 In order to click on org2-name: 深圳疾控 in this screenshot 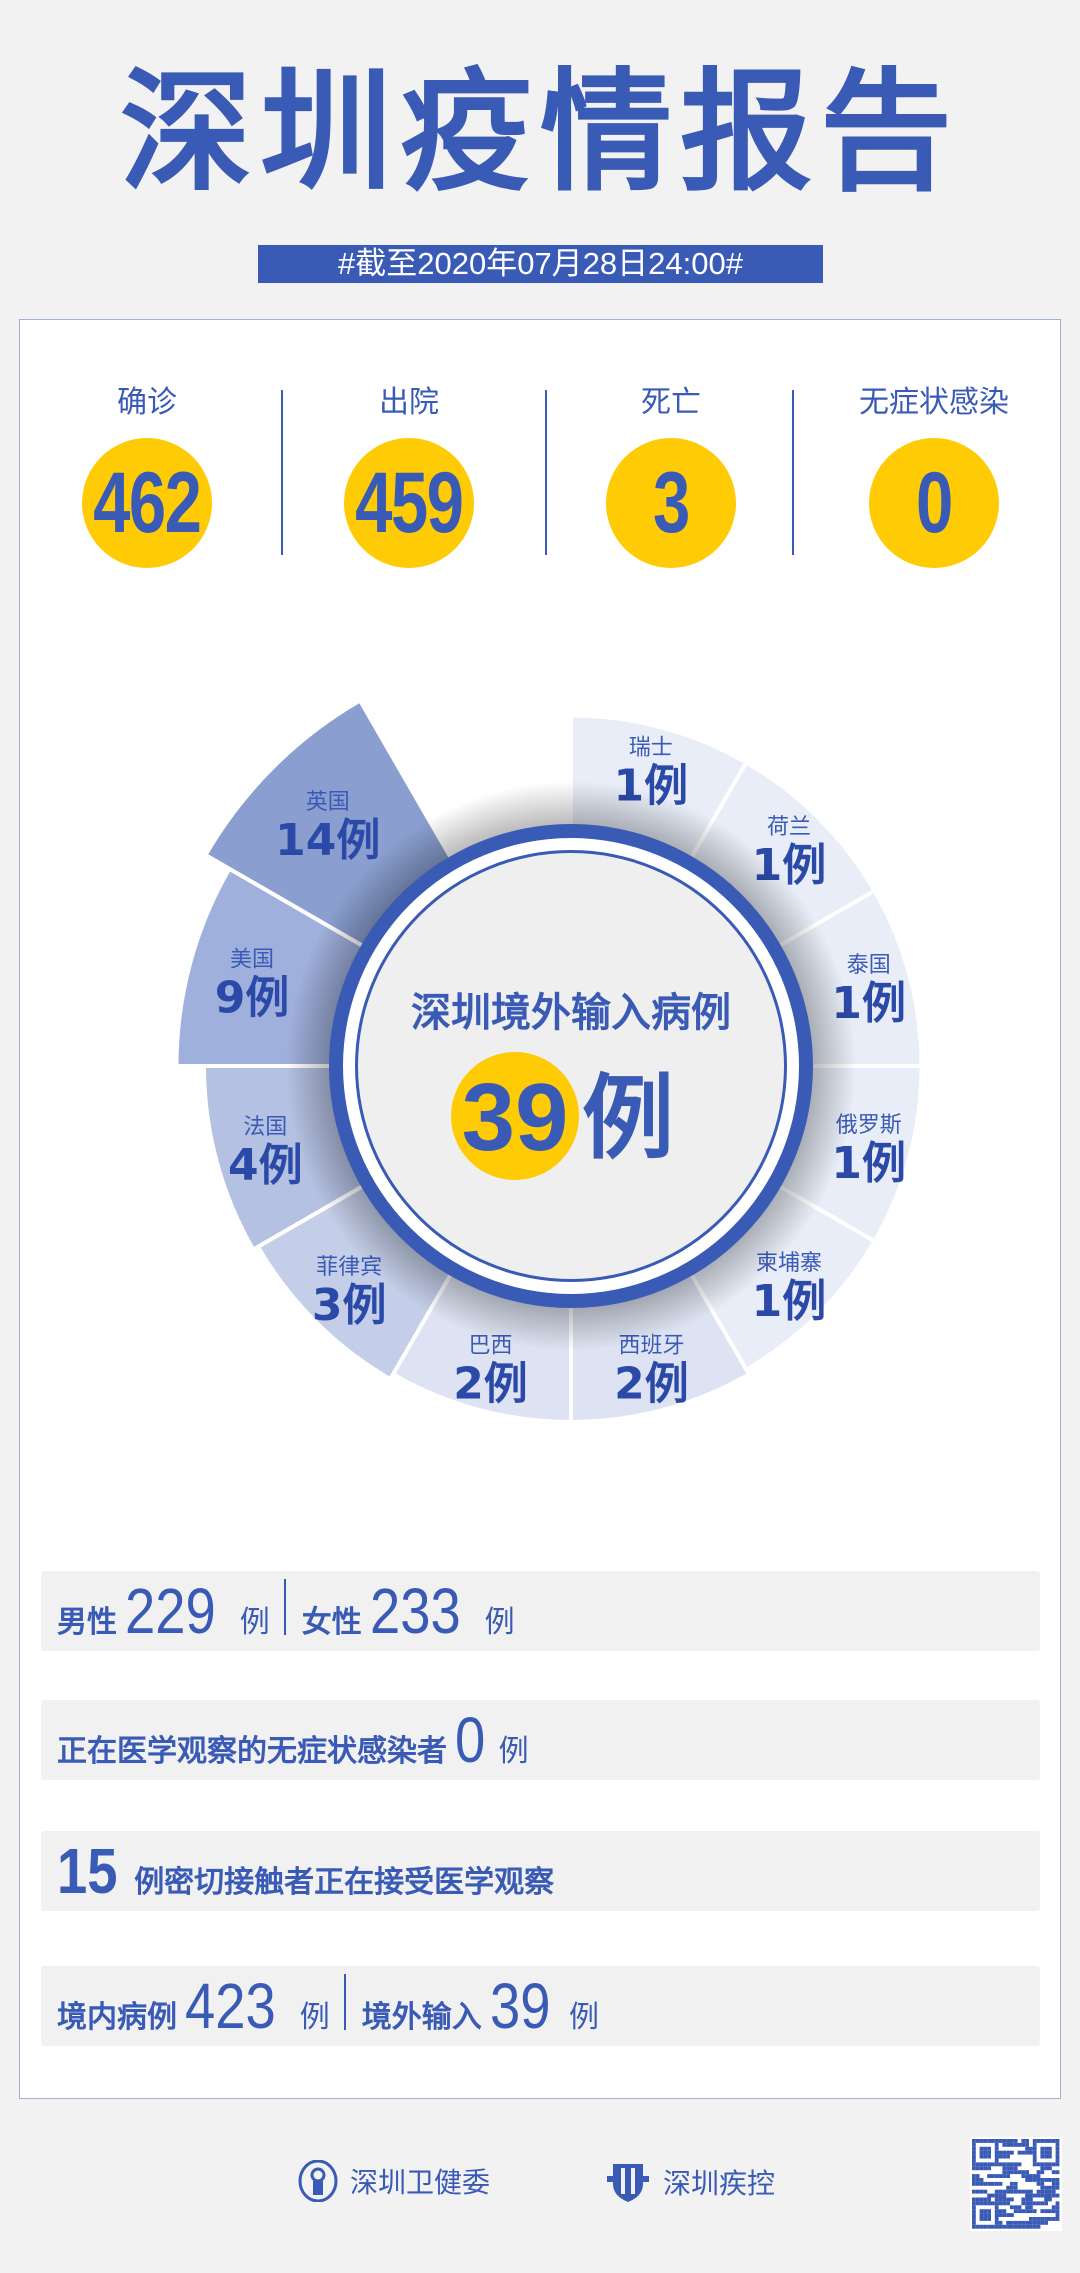, I will do `click(719, 2183)`.